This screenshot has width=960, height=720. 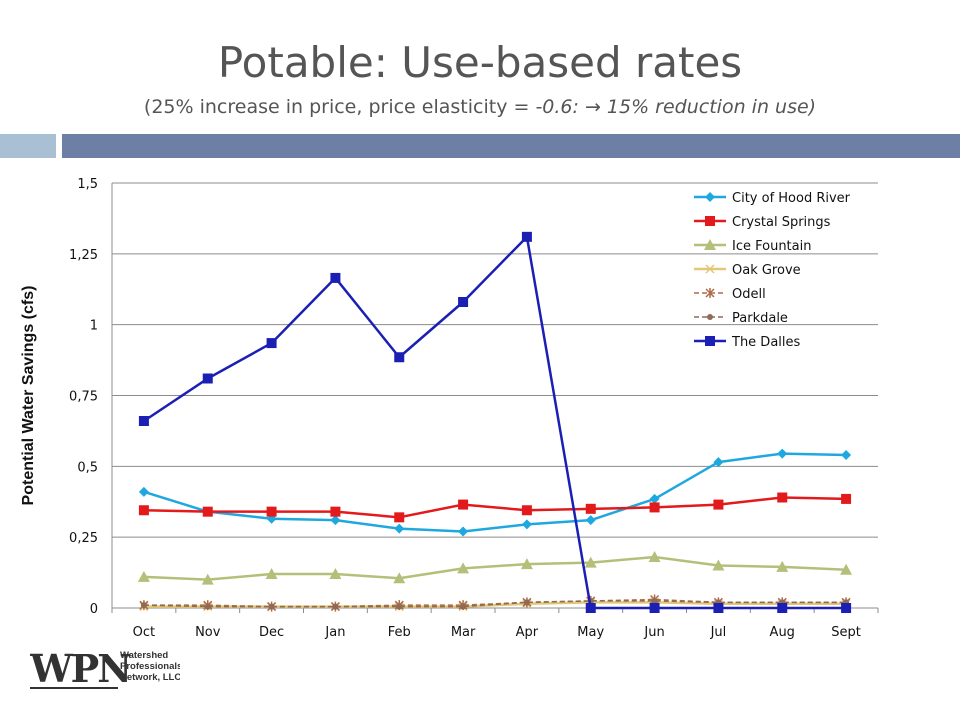 What do you see at coordinates (463, 632) in the screenshot?
I see `x-tick-label: Mar` at bounding box center [463, 632].